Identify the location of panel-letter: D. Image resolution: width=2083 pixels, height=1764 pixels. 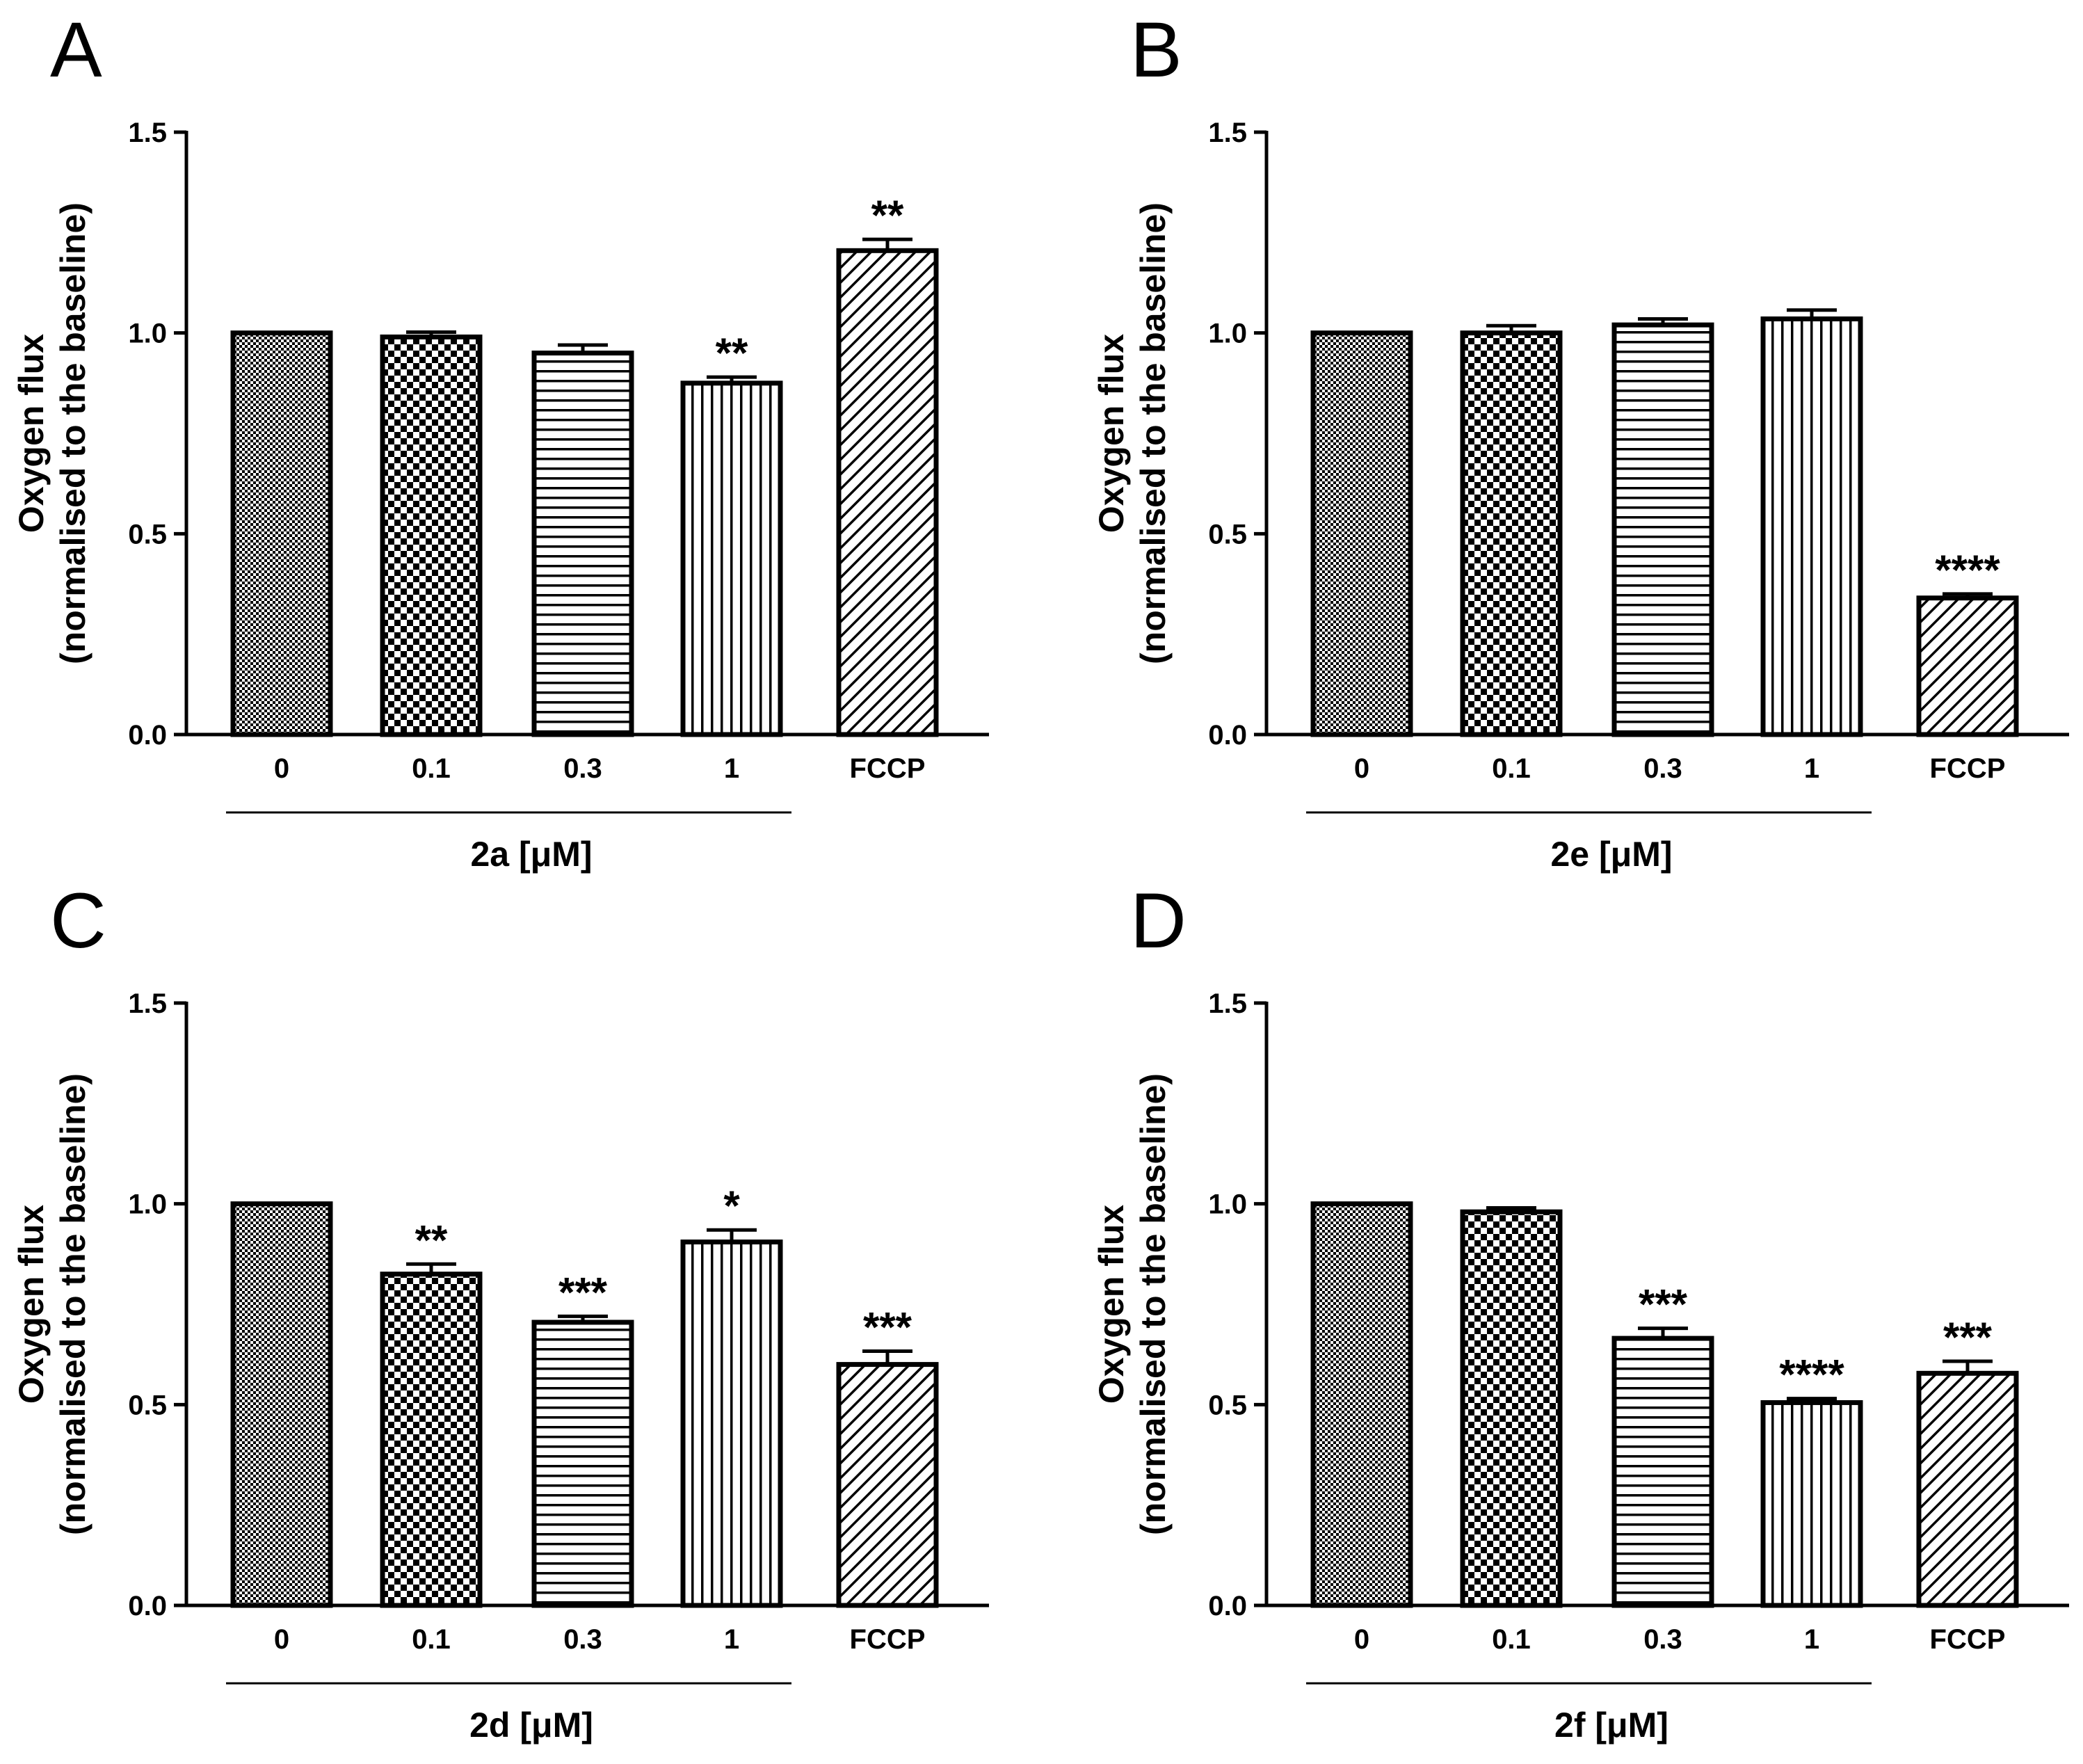
(1158, 920).